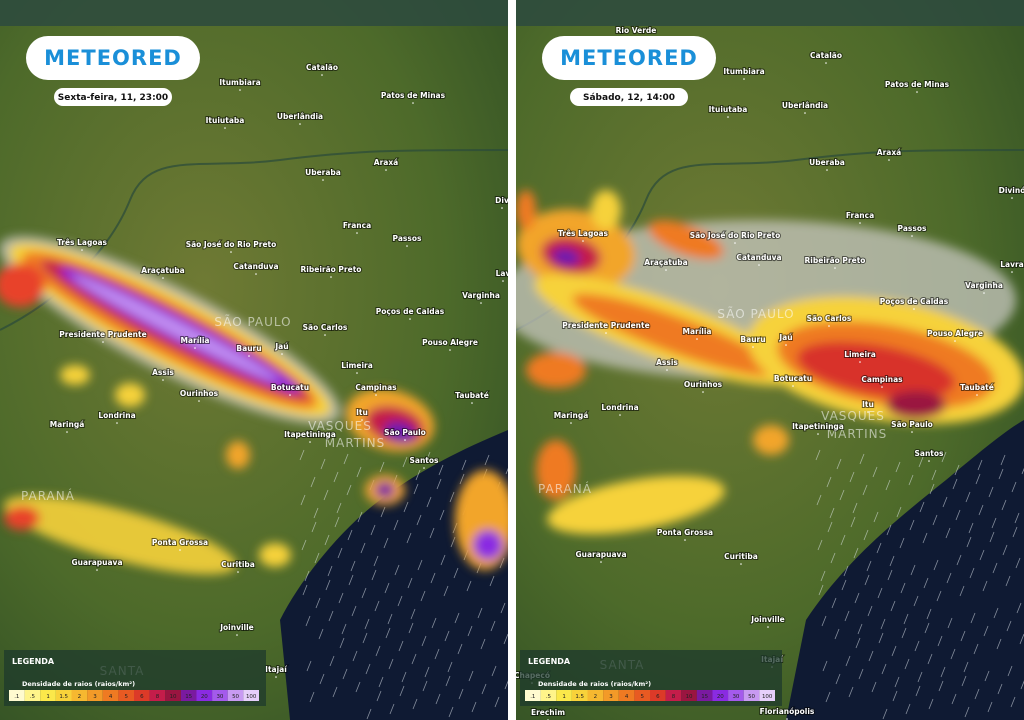  I want to click on city-label: Catanduva, so click(255, 266).